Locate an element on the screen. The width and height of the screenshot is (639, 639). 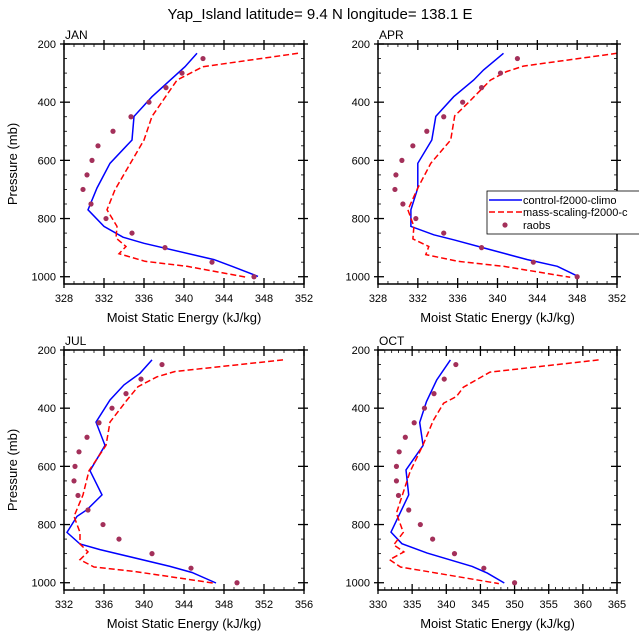
legend-entry: raobs is located at coordinates (537, 226).